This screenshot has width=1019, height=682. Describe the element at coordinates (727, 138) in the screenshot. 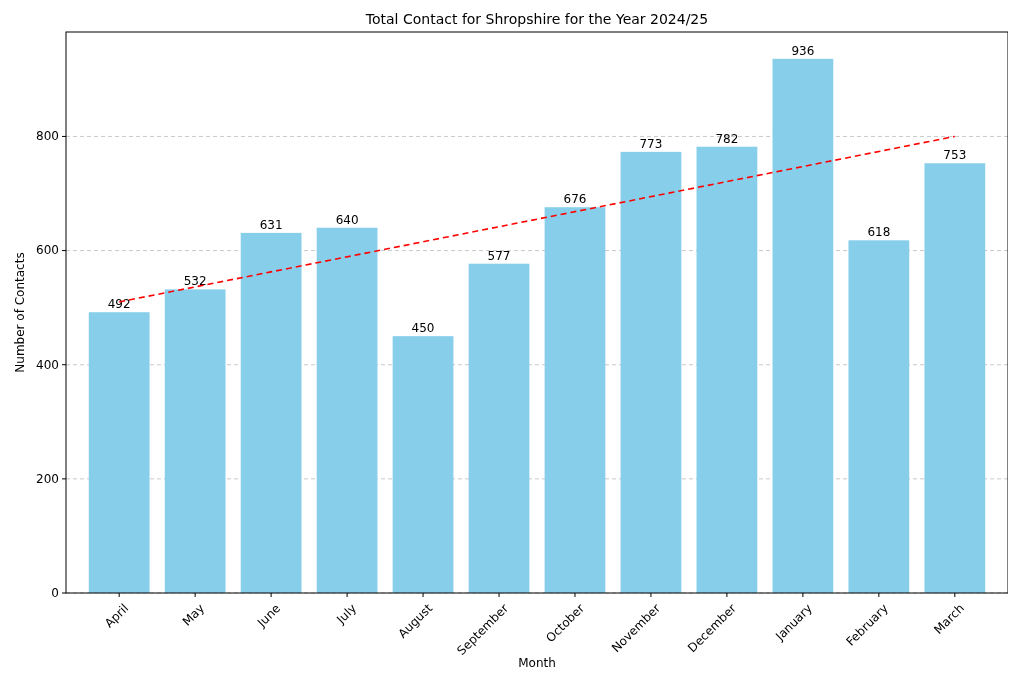

I see `data-label: 782` at that location.